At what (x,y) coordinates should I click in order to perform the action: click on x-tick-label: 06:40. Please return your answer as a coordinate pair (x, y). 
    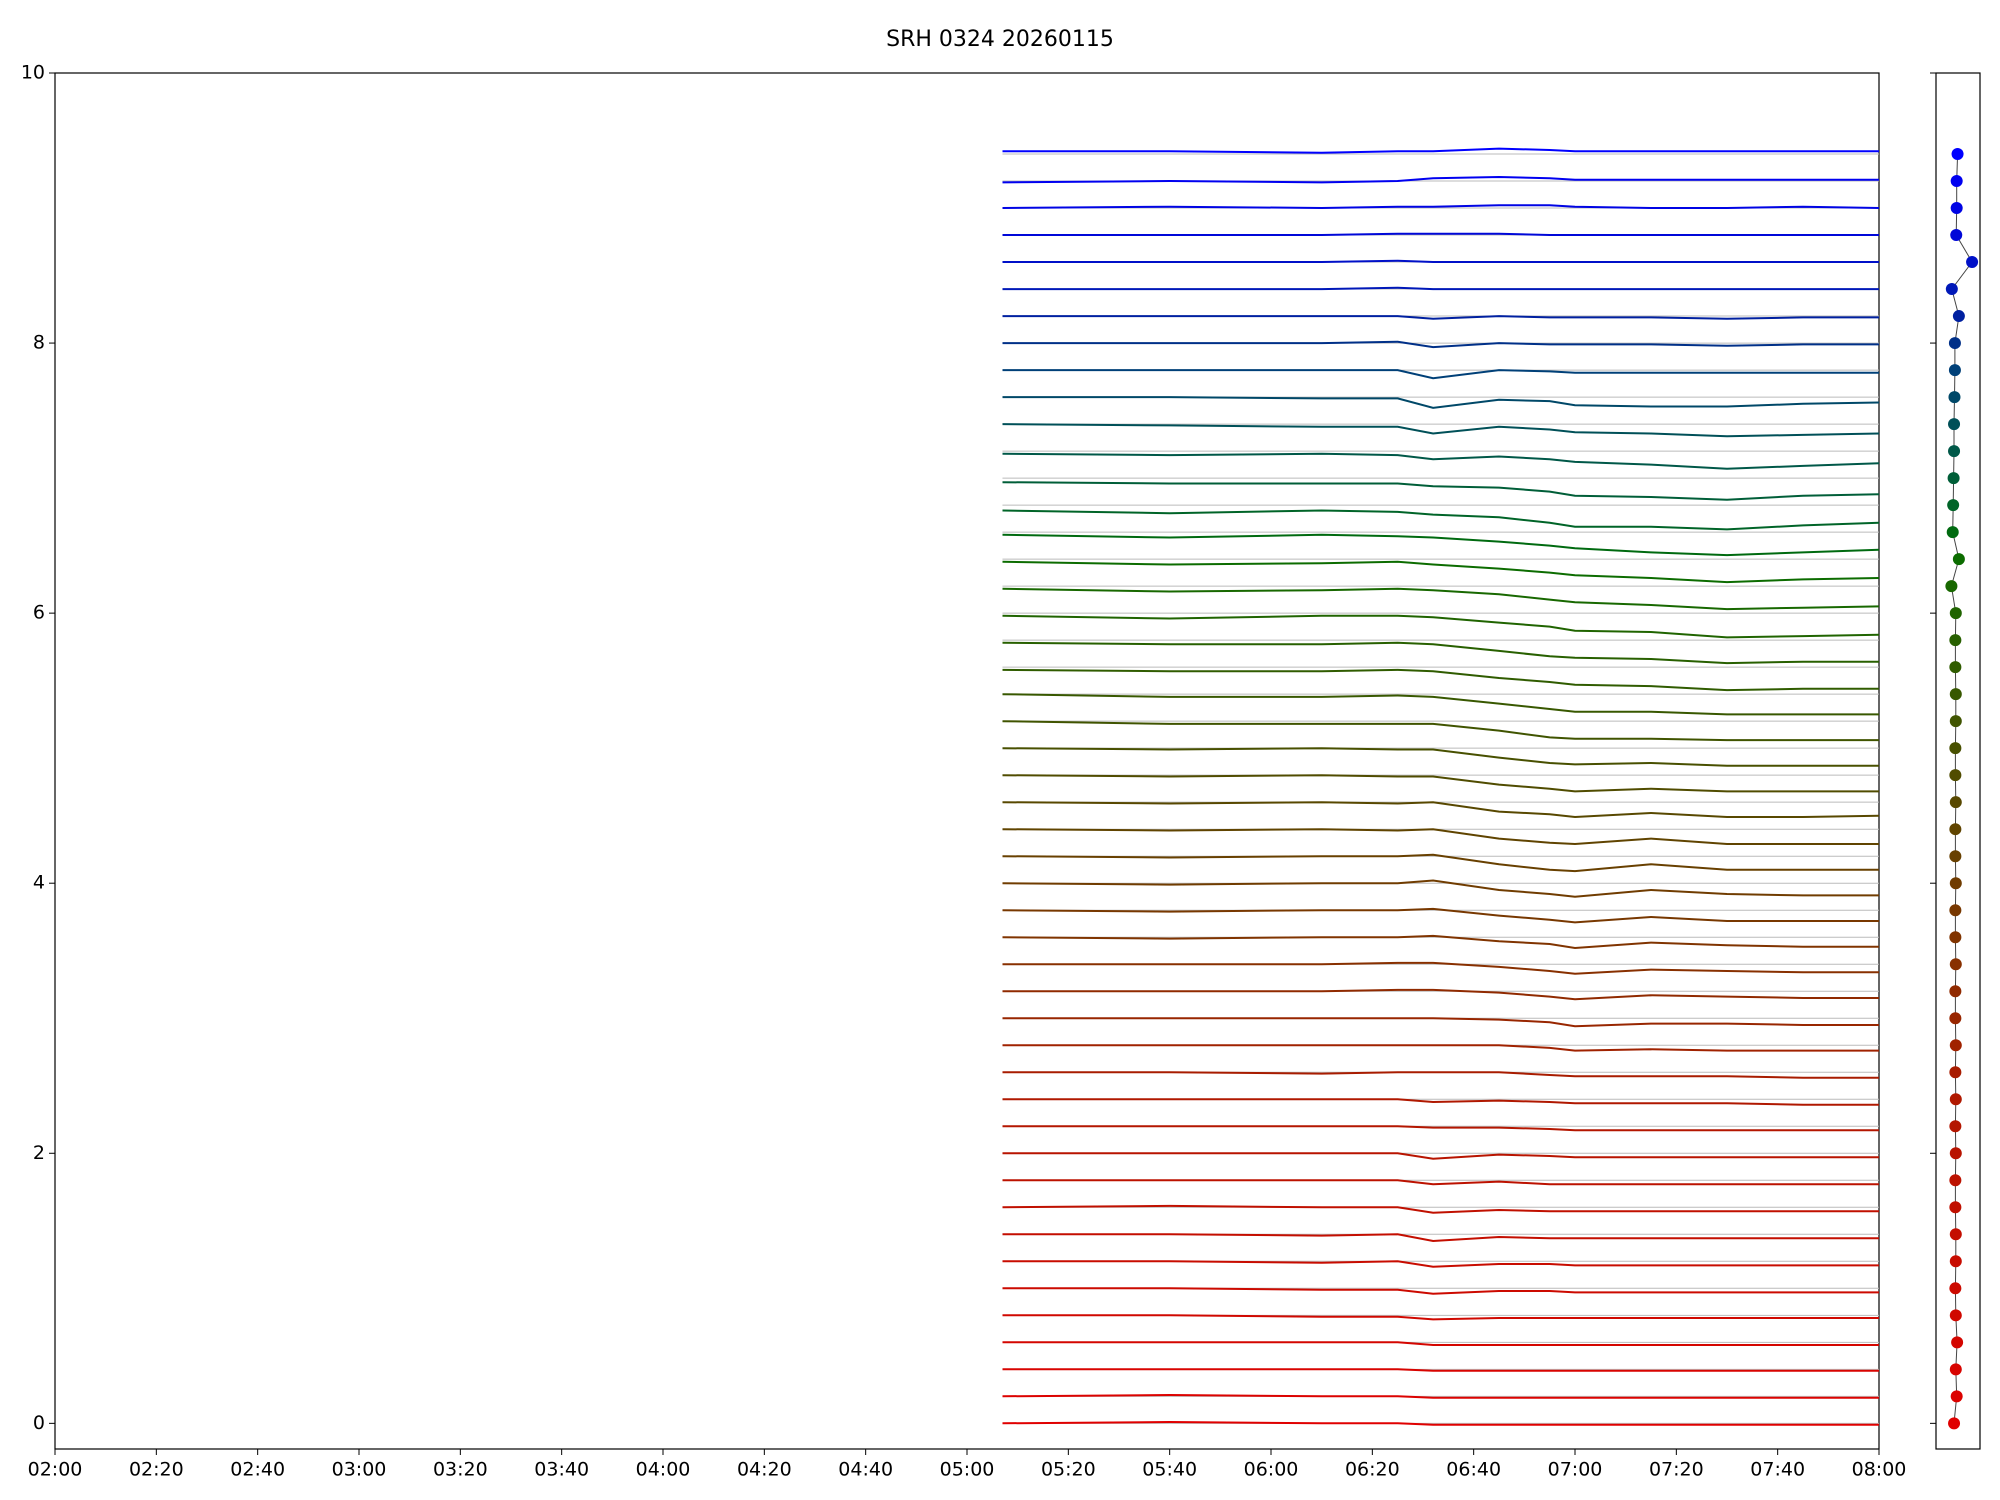
    Looking at the image, I should click on (1473, 1470).